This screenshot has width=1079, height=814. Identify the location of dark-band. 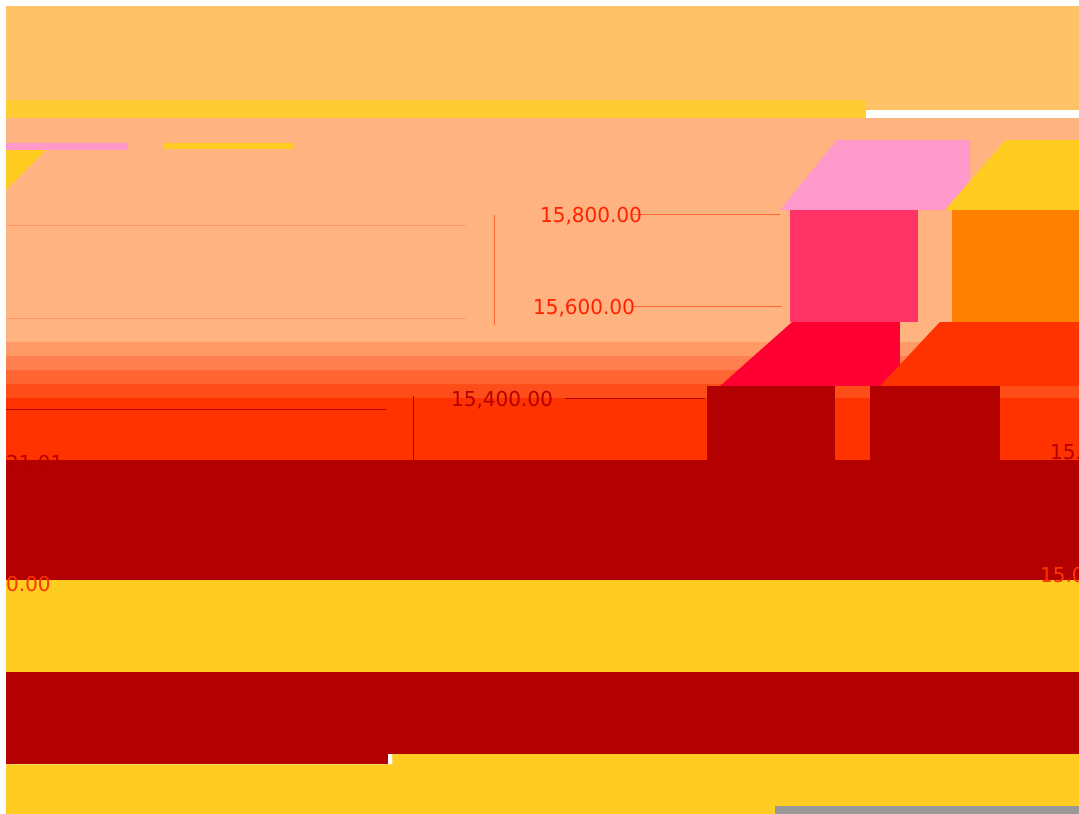
(542, 520).